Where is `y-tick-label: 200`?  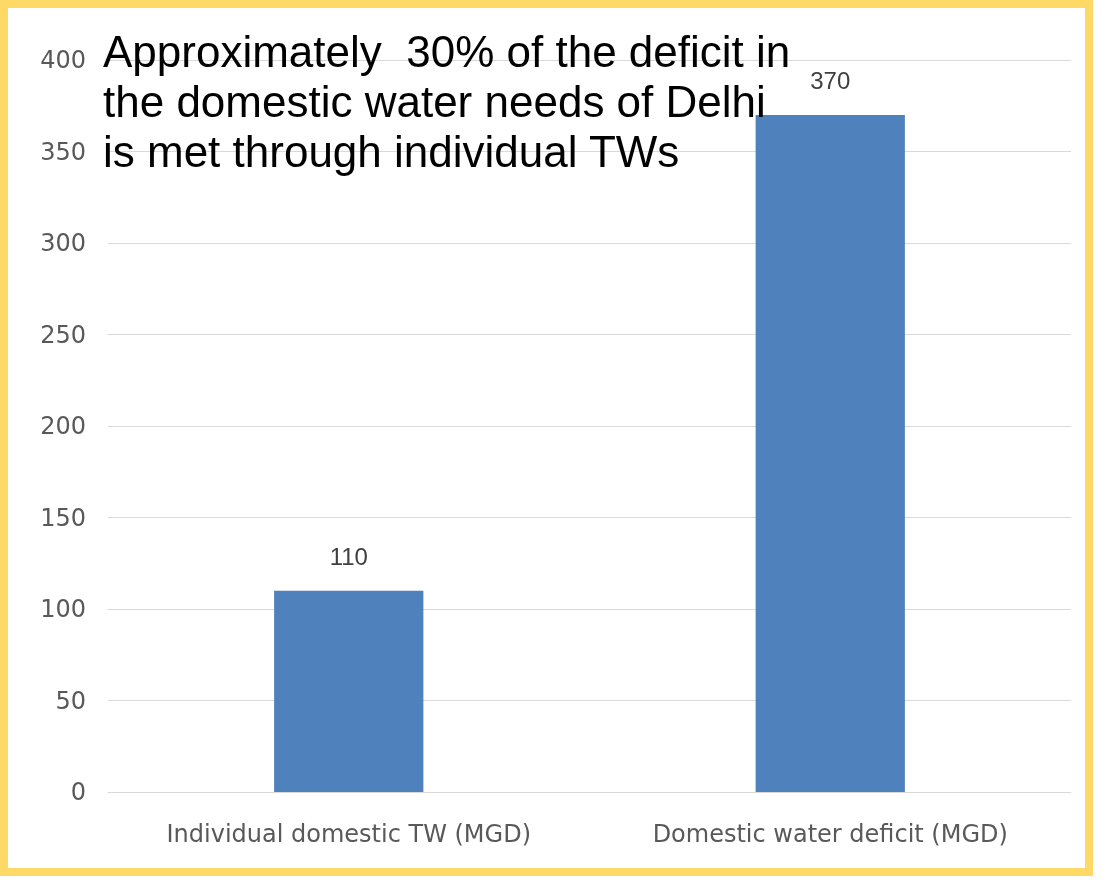
y-tick-label: 200 is located at coordinates (63, 426).